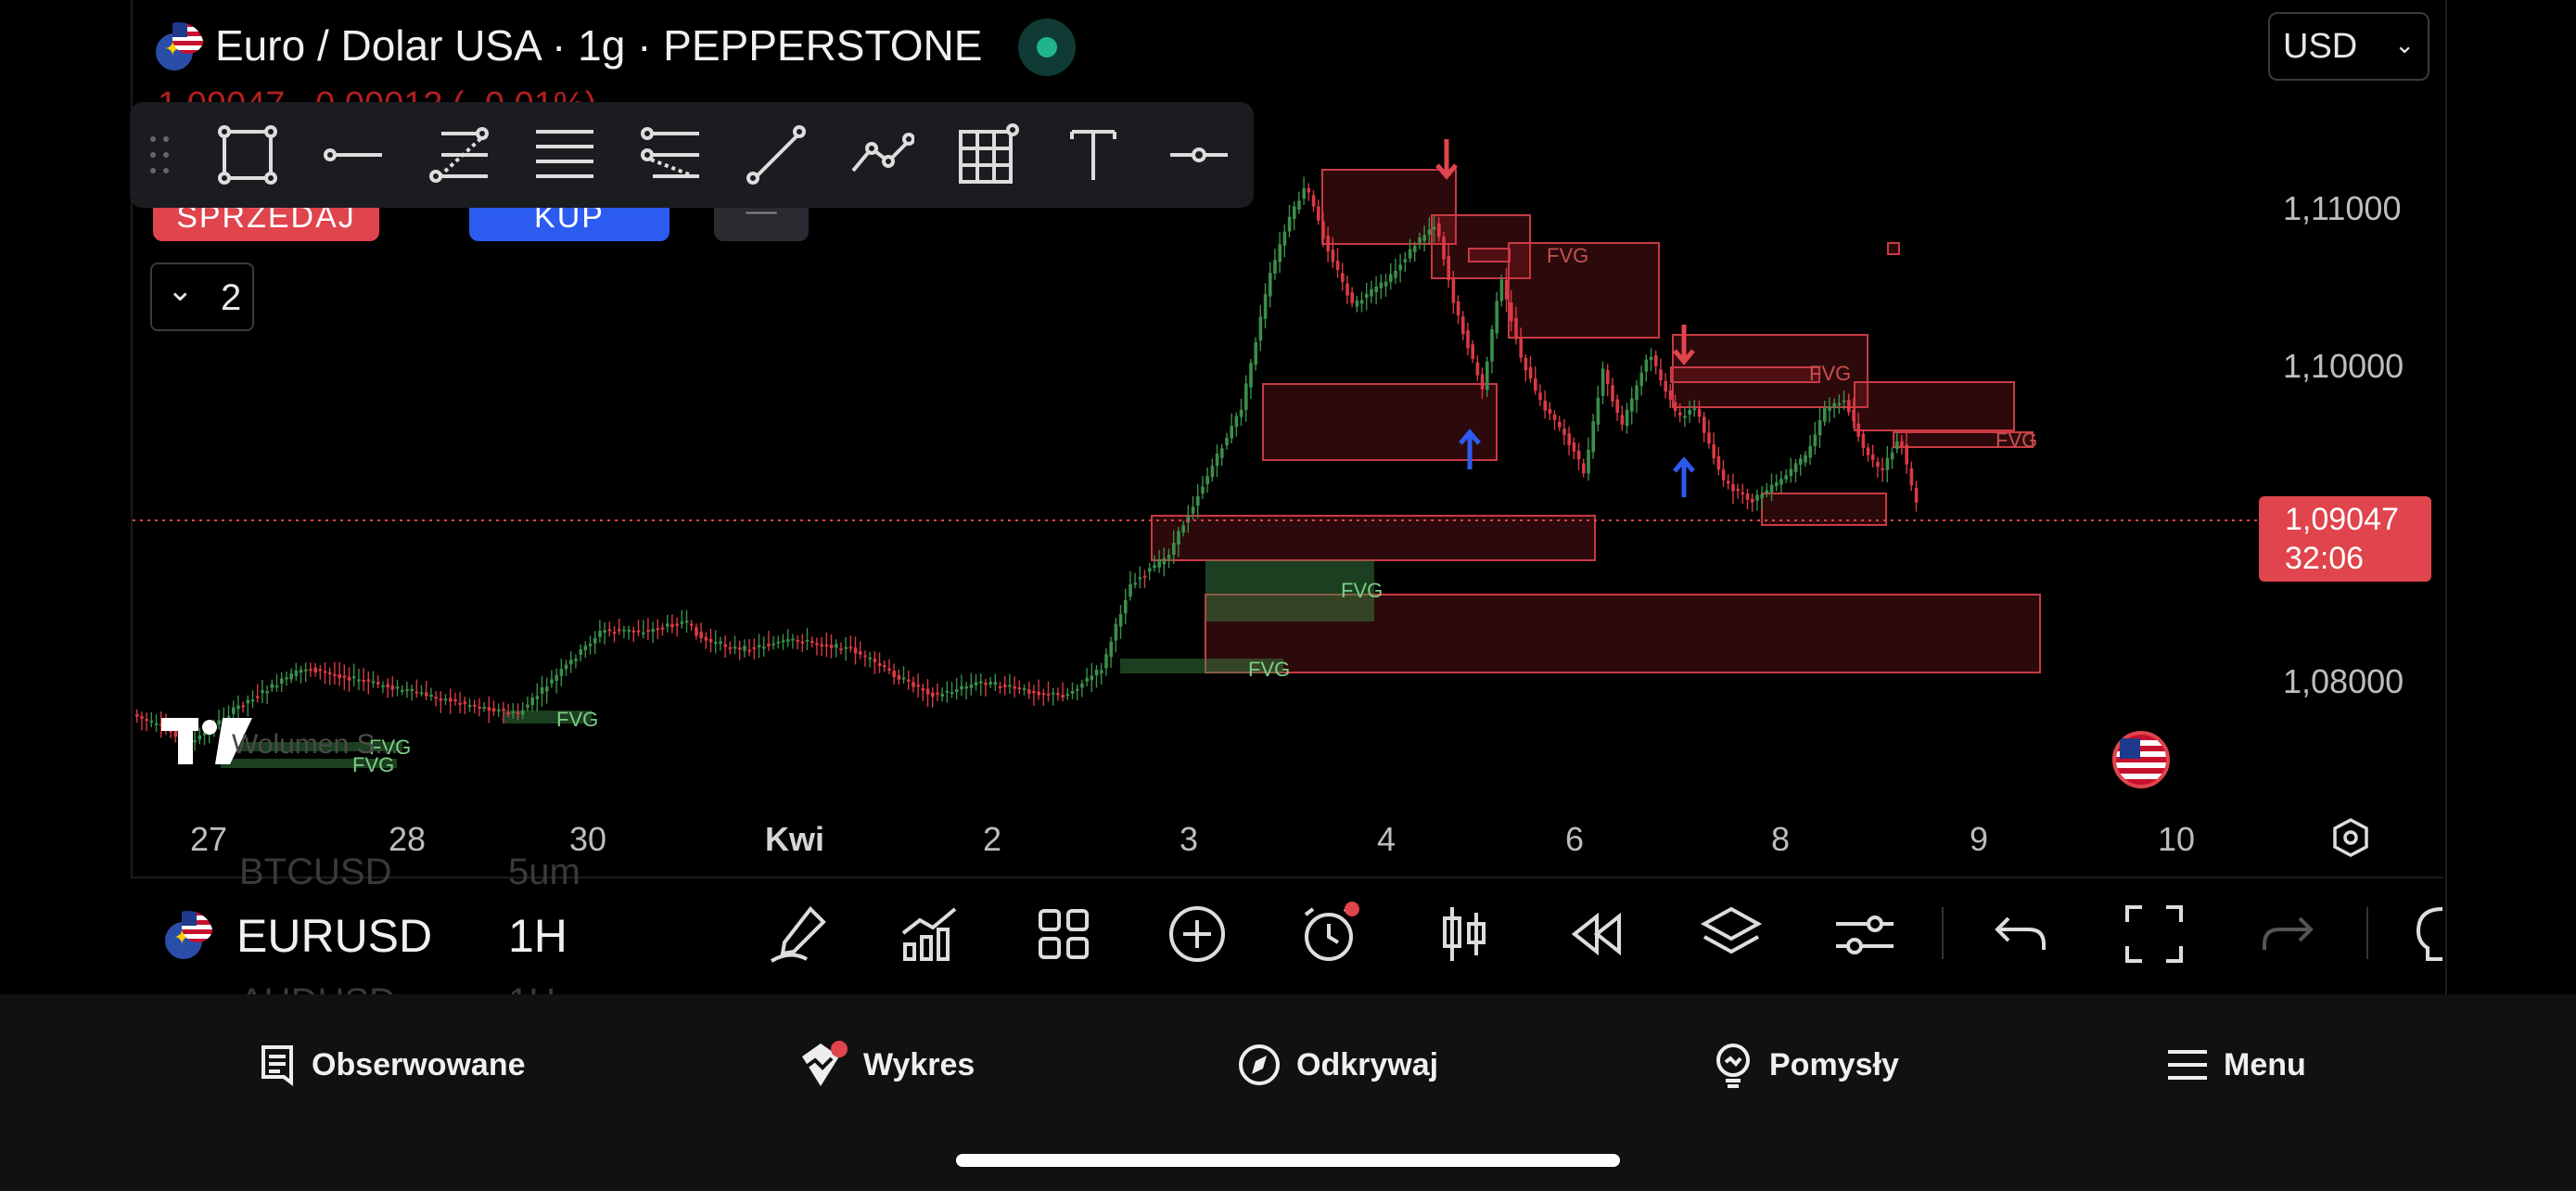  Describe the element at coordinates (885, 1065) in the screenshot. I see `nav-chart: Wykres` at that location.